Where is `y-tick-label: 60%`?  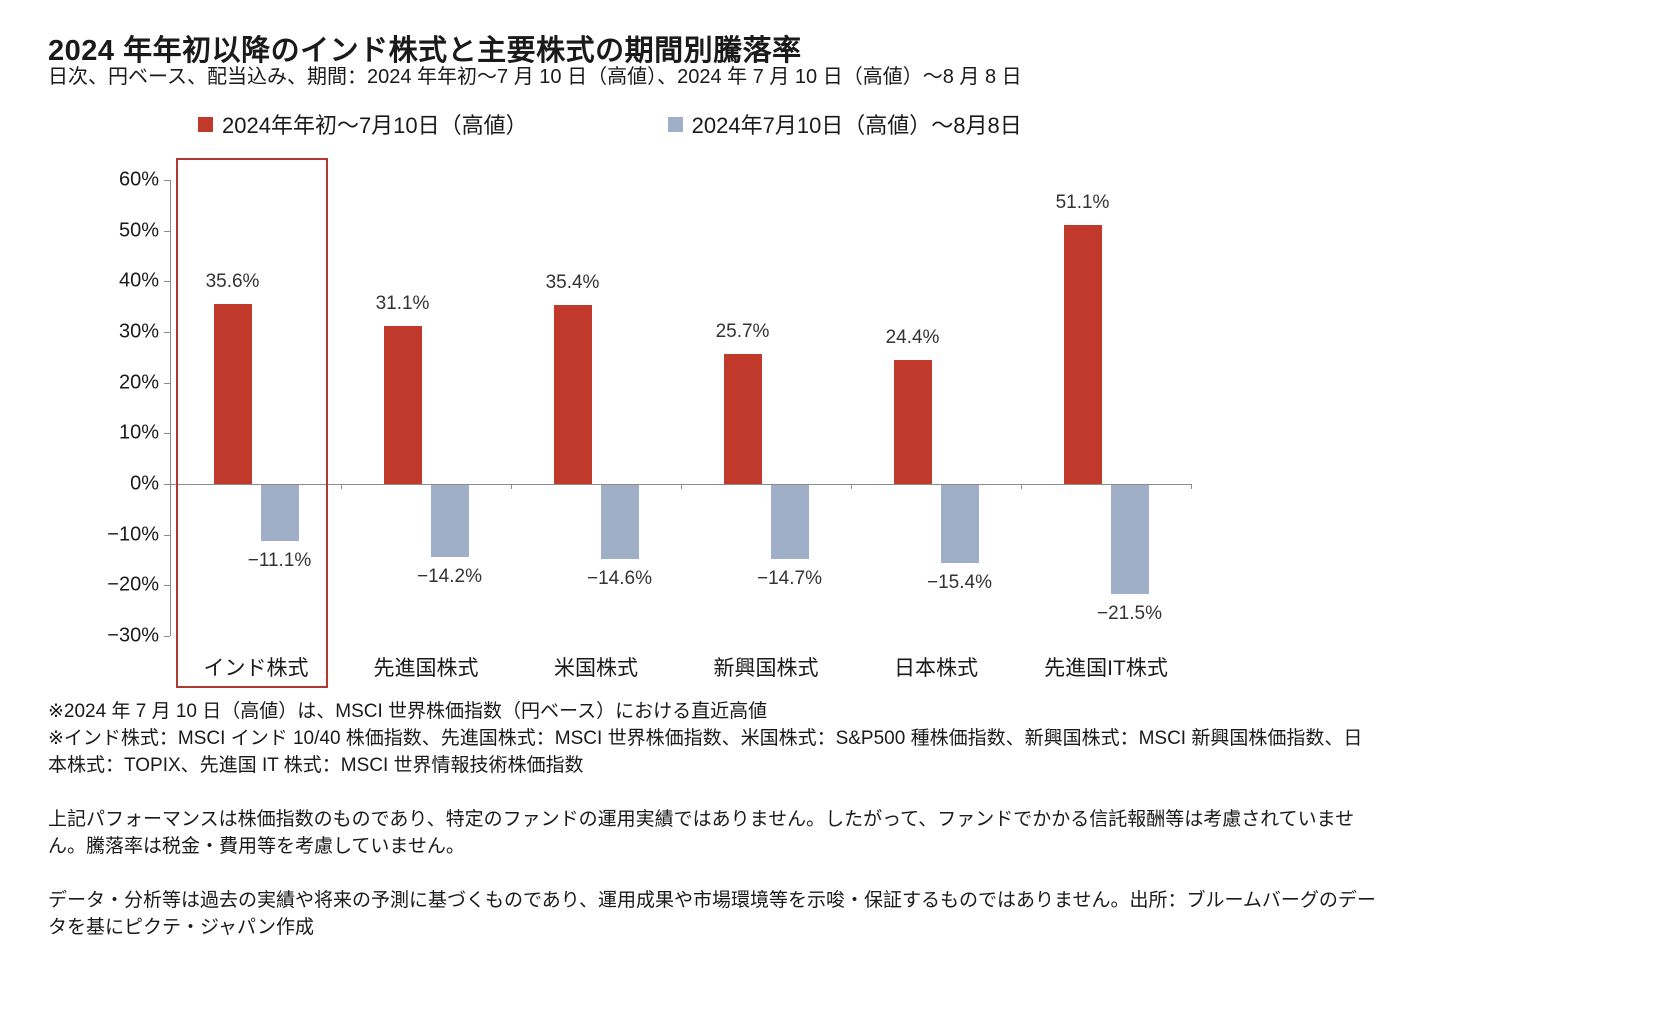 y-tick-label: 60% is located at coordinates (138, 179).